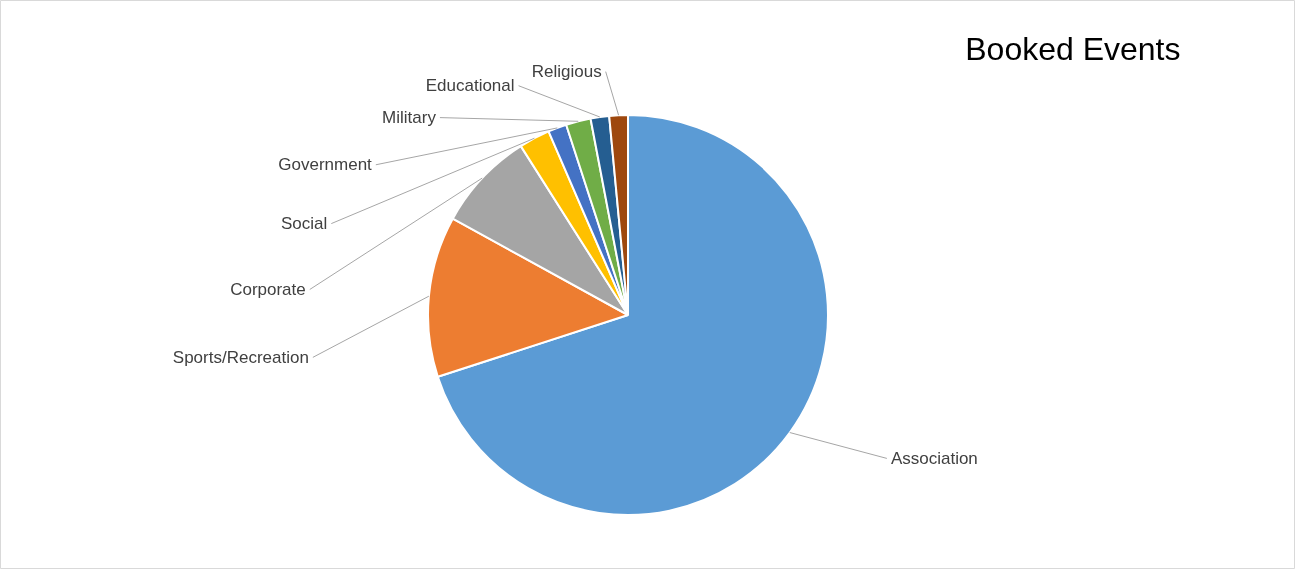 The height and width of the screenshot is (569, 1295). What do you see at coordinates (1073, 48) in the screenshot?
I see `text: Booked Events` at bounding box center [1073, 48].